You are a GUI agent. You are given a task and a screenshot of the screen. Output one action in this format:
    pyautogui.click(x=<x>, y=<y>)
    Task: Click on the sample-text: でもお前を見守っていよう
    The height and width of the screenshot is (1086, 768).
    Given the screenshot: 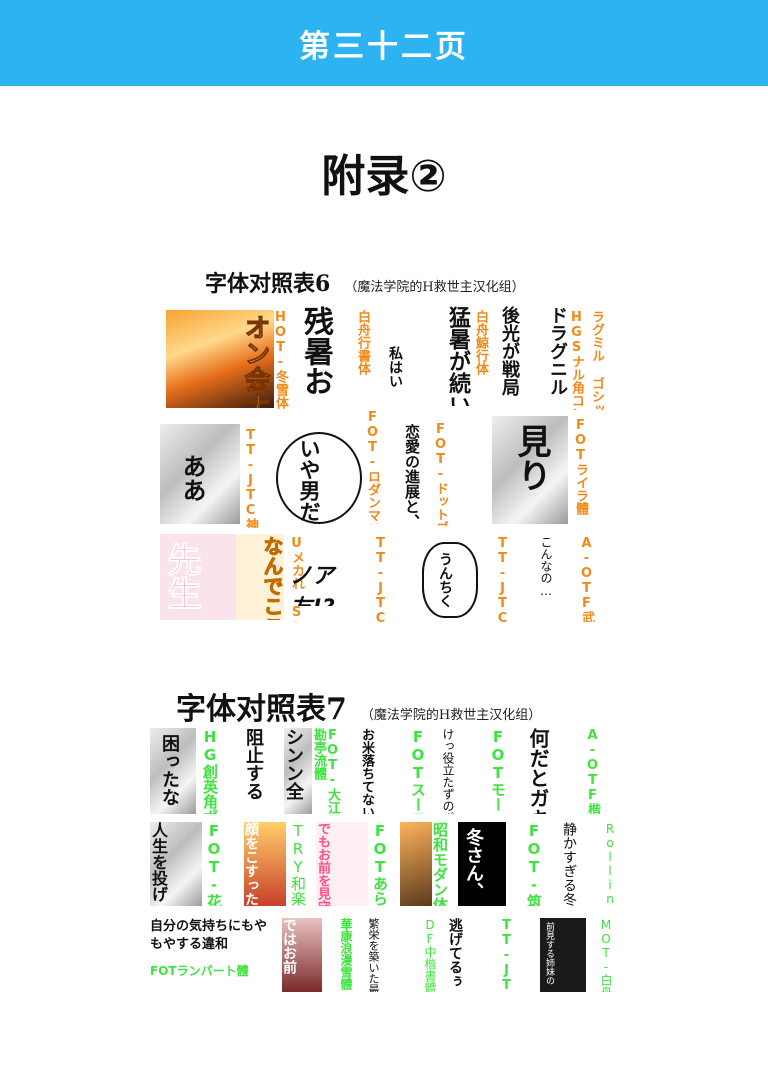 What is the action you would take?
    pyautogui.click(x=323, y=864)
    